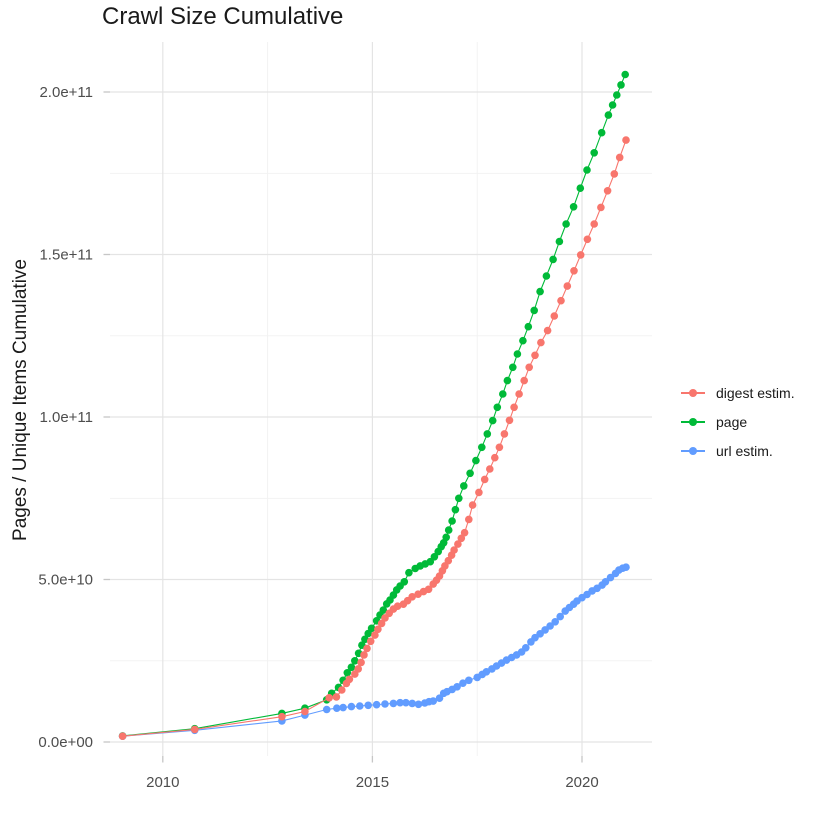  I want to click on legend-label-url-estim: url estim., so click(744, 450).